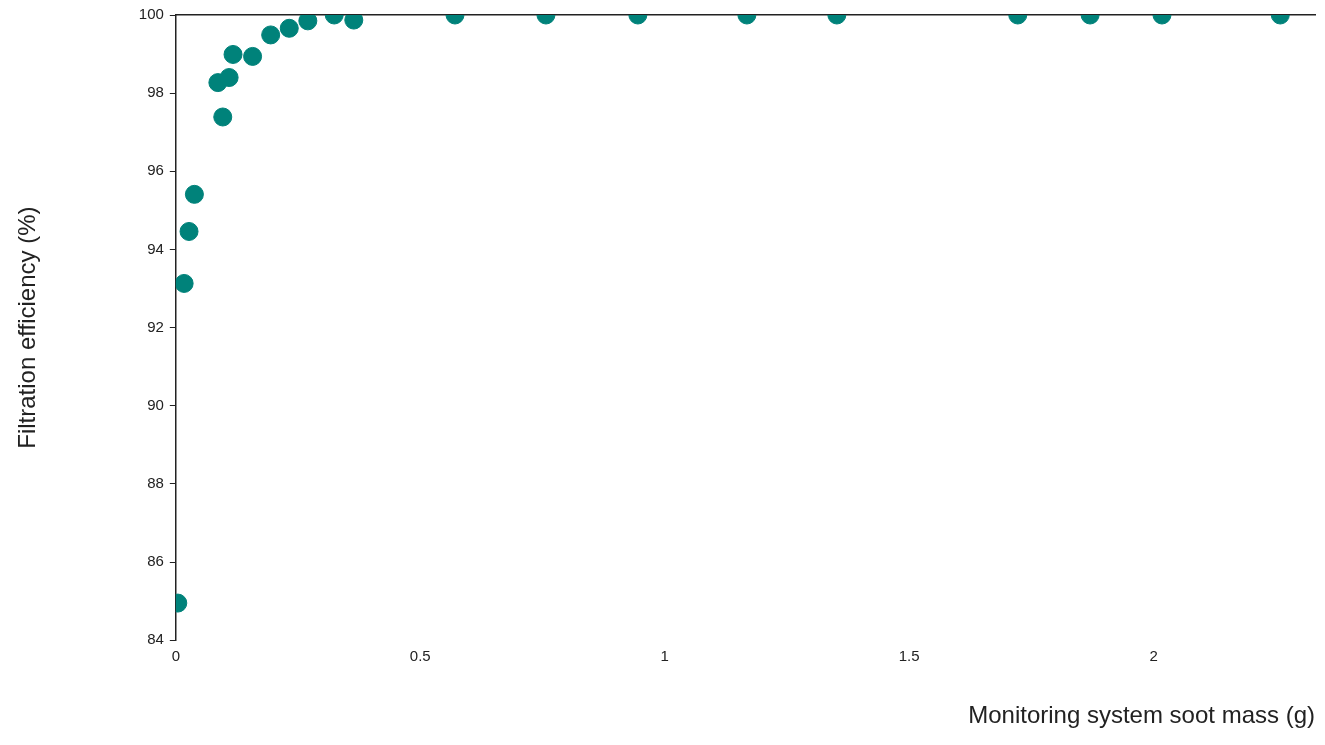 The image size is (1325, 745). What do you see at coordinates (175, 656) in the screenshot?
I see `x-tick-label: 0` at bounding box center [175, 656].